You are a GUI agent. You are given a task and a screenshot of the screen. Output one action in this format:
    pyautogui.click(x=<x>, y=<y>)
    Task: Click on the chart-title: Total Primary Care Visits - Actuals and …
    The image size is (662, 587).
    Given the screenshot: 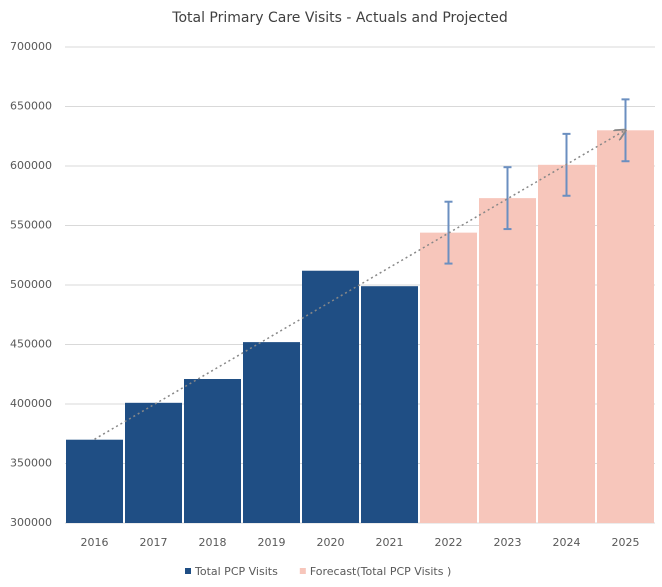 What is the action you would take?
    pyautogui.click(x=339, y=18)
    